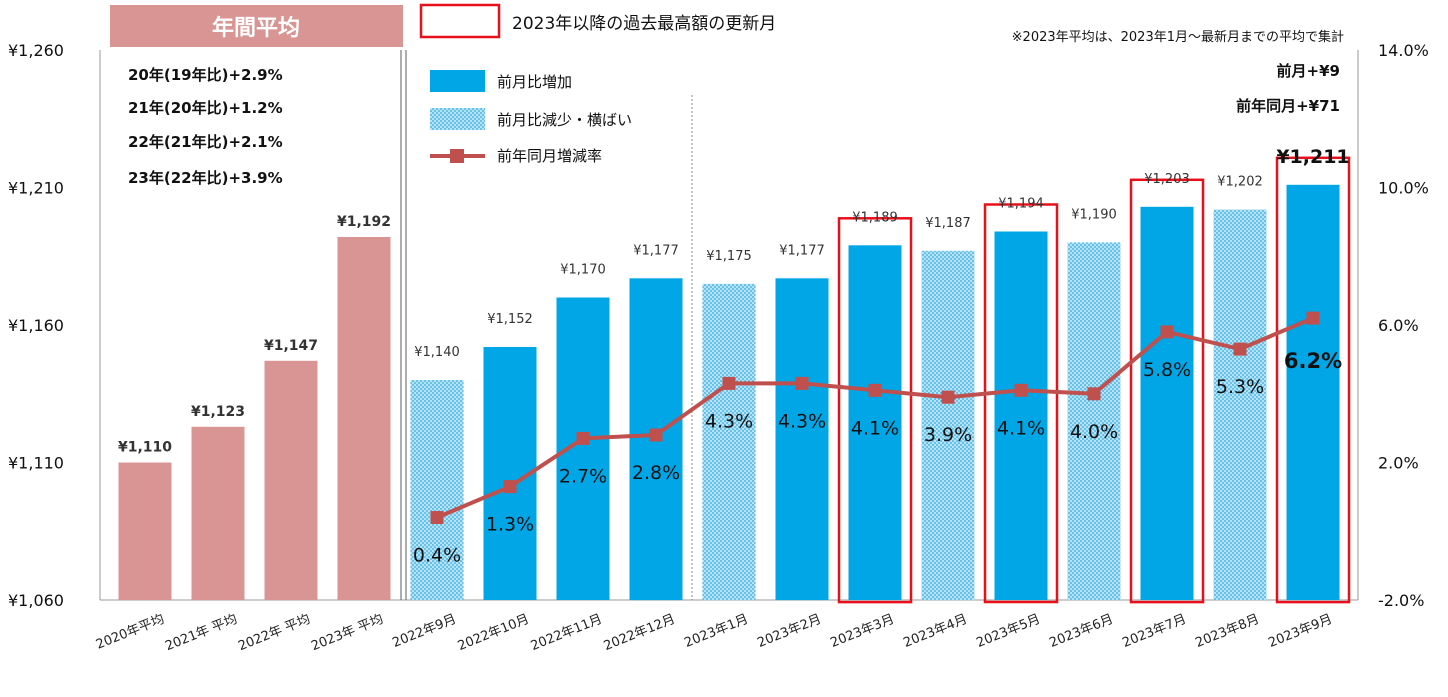 The width and height of the screenshot is (1448, 697). Describe the element at coordinates (1398, 463) in the screenshot. I see `y-right-tick-label: 2.0%` at that location.